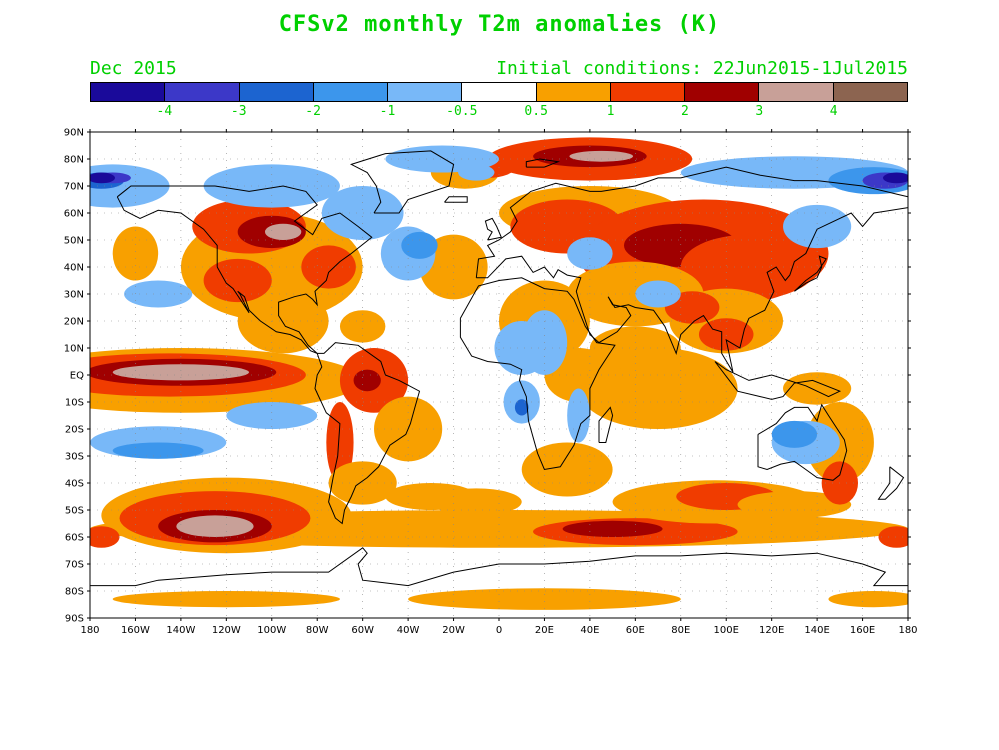 Image resolution: width=999 pixels, height=750 pixels. What do you see at coordinates (317, 630) in the screenshot?
I see `lon-label: 80W` at bounding box center [317, 630].